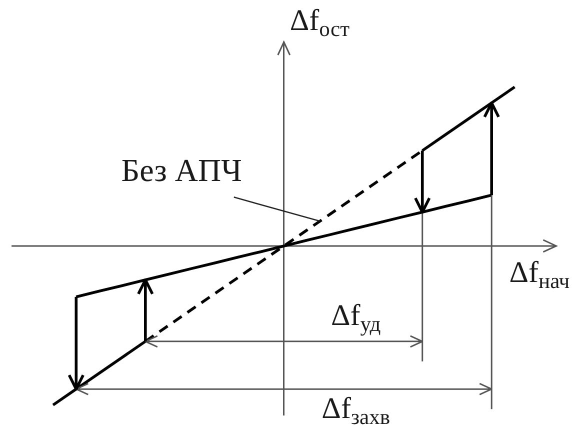 This screenshot has width=580, height=426. Describe the element at coordinates (320, 23) in the screenshot. I see `y-axis-title: Δf$_{ост}$` at that location.